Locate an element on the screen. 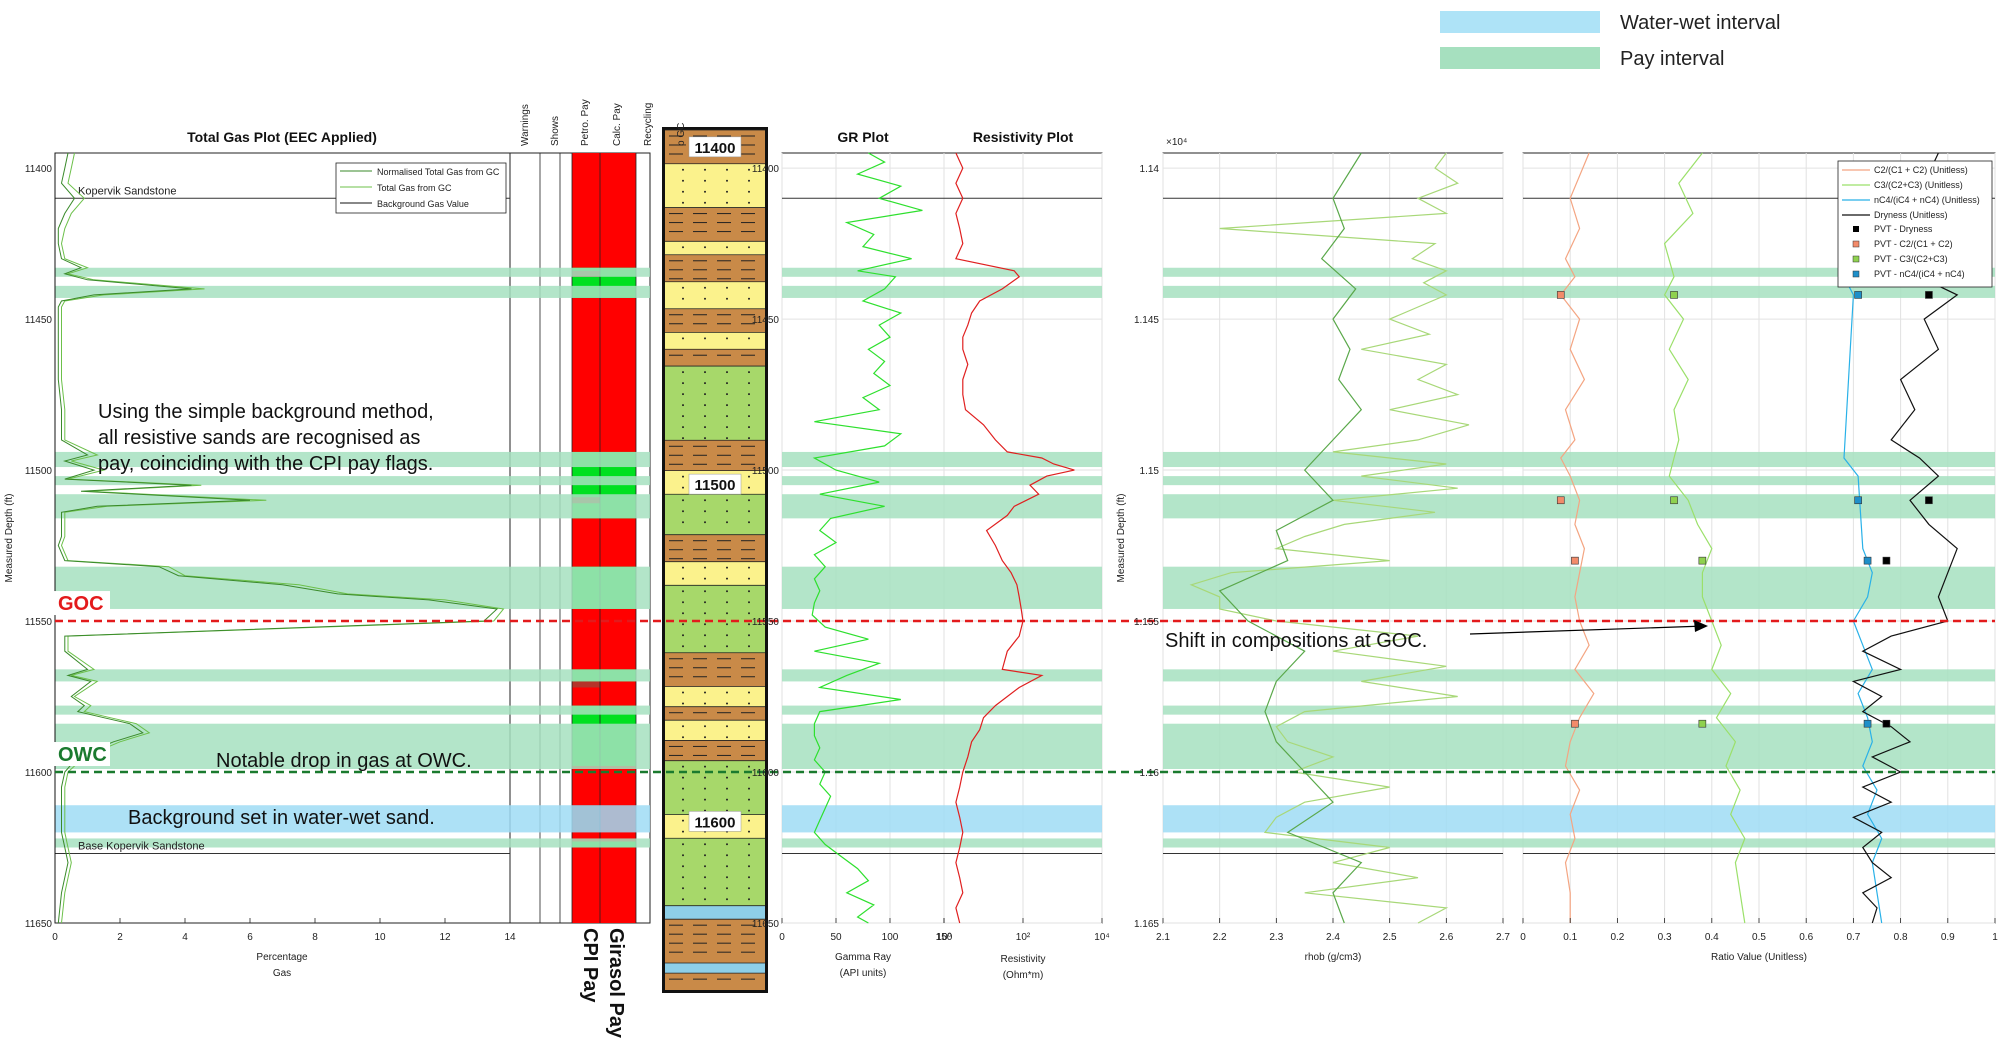 The width and height of the screenshot is (2000, 1059). calc-pay-flag-brown is located at coordinates (586, 684).